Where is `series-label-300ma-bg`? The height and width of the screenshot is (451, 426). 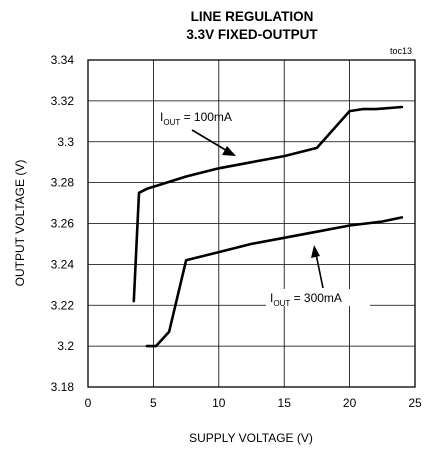 series-label-300ma-bg is located at coordinates (318, 297).